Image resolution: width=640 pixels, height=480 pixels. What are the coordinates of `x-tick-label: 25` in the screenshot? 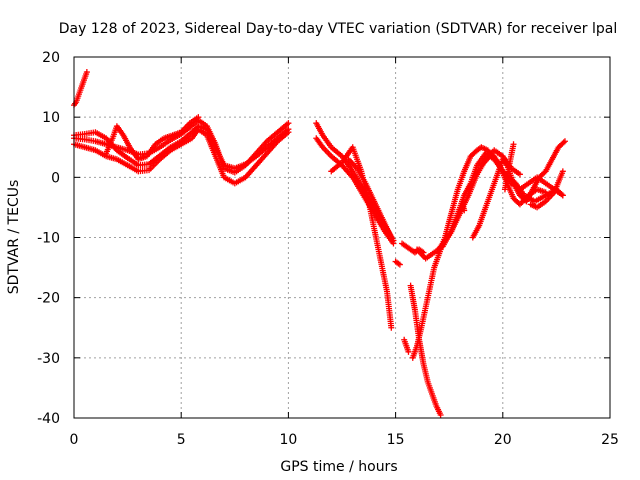 It's located at (610, 440).